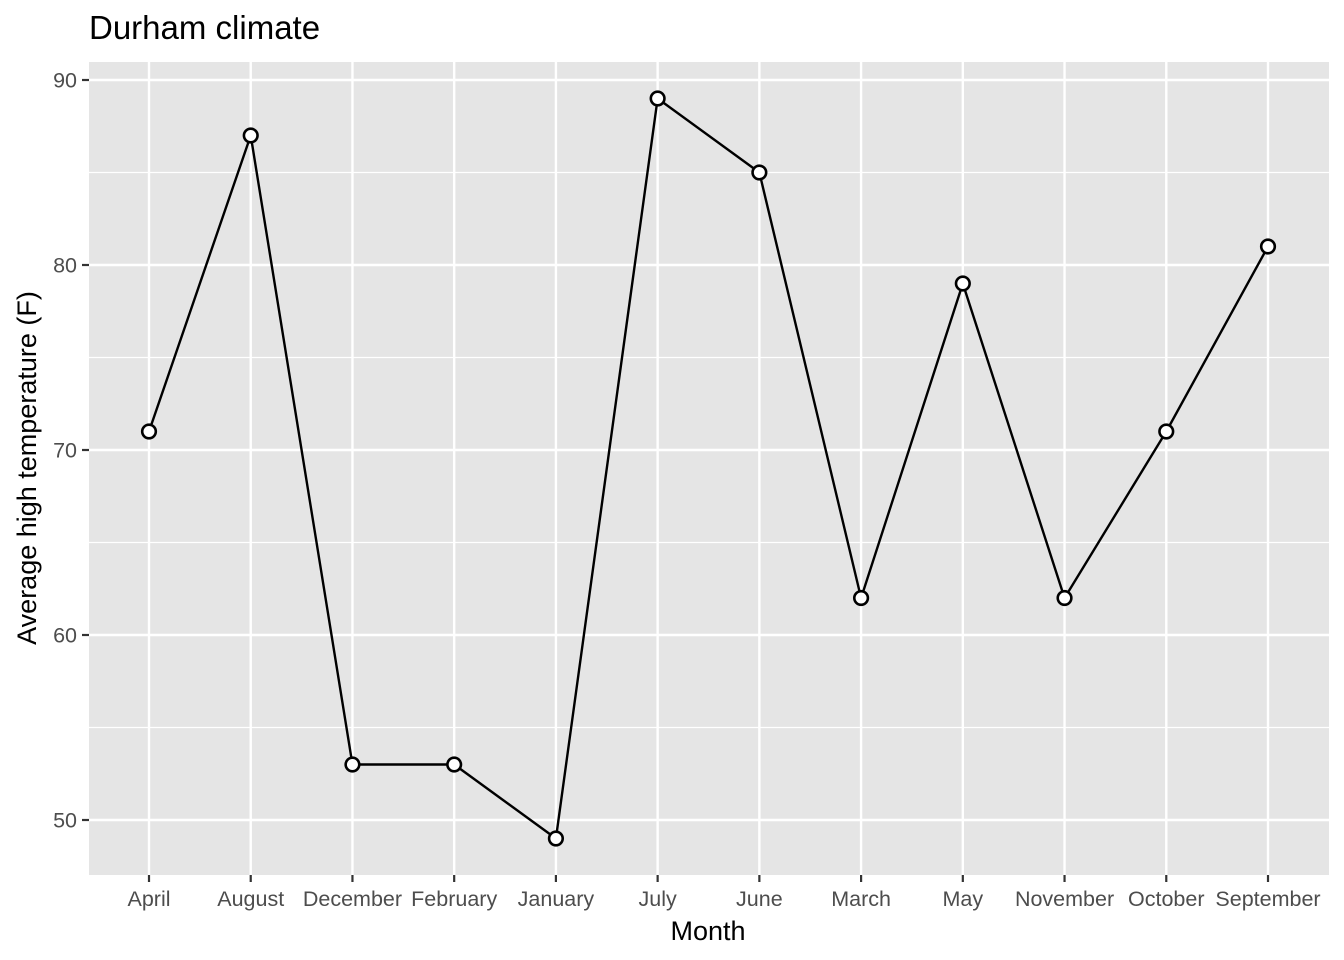 The width and height of the screenshot is (1344, 960). What do you see at coordinates (963, 899) in the screenshot?
I see `x-tick-label-may: May` at bounding box center [963, 899].